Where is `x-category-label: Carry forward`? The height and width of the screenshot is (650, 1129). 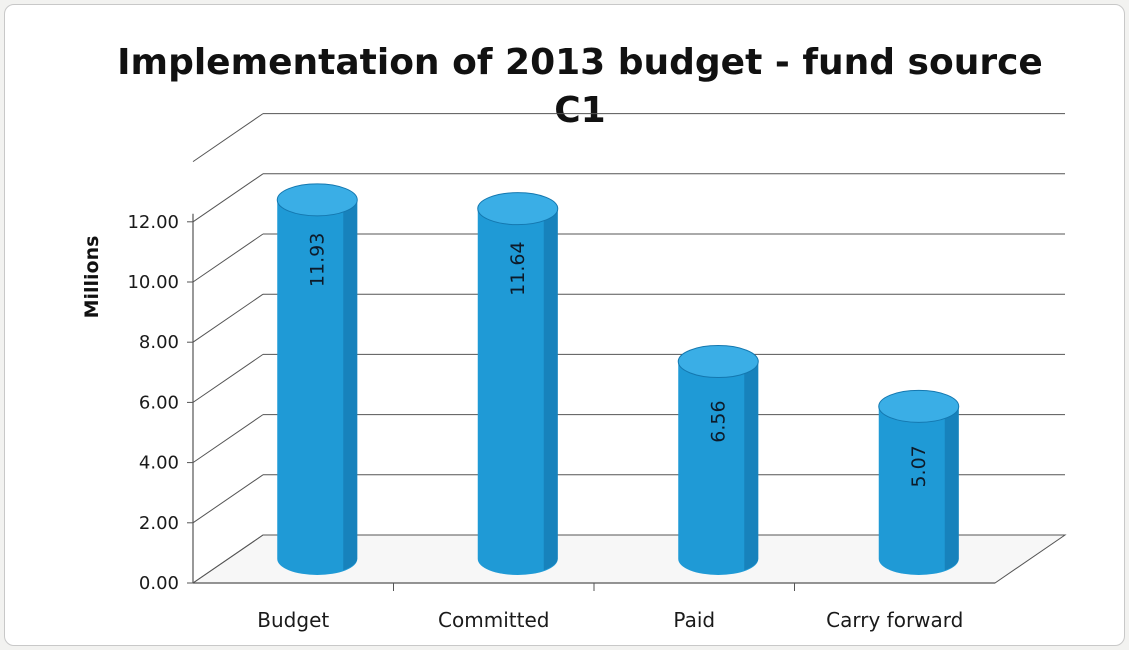
x-category-label: Carry forward is located at coordinates (894, 620).